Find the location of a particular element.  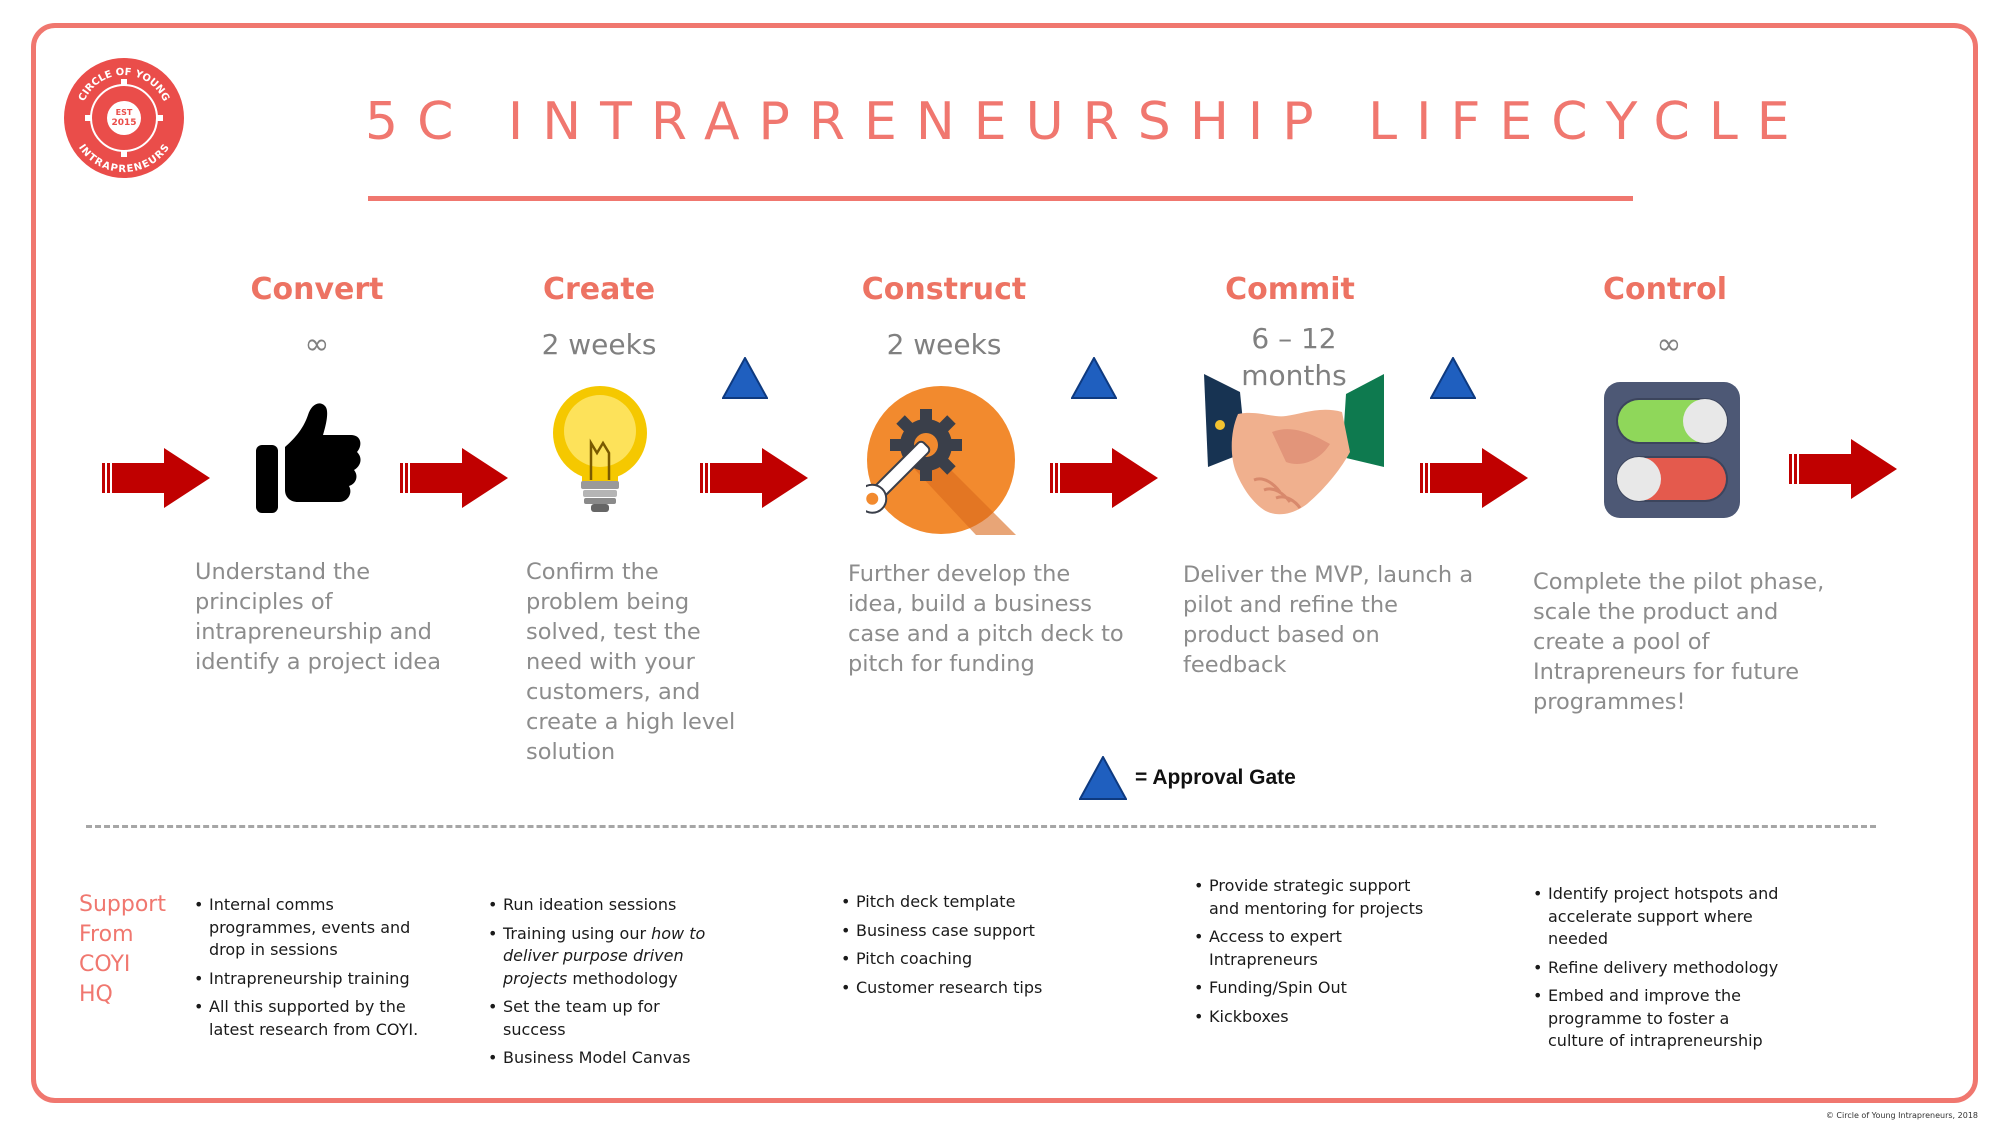

support-item: Kickboxes is located at coordinates (1308, 1017).